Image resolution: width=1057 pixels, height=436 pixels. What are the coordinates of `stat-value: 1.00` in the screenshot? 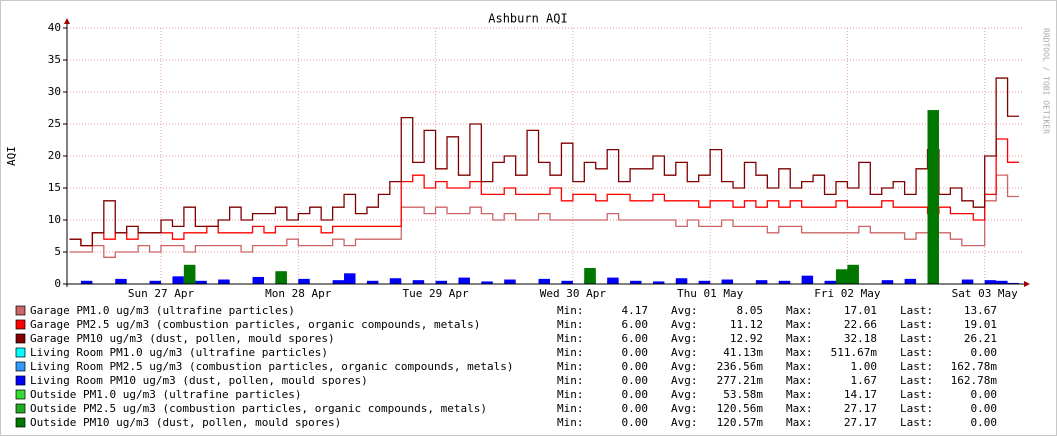 It's located at (864, 366).